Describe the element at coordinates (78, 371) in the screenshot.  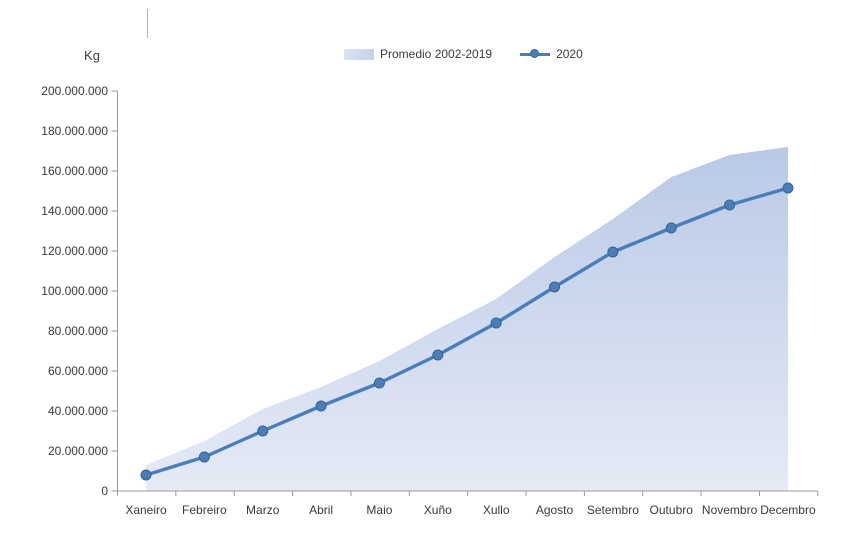
I see `y-axis-tick-label: 60.000.000` at that location.